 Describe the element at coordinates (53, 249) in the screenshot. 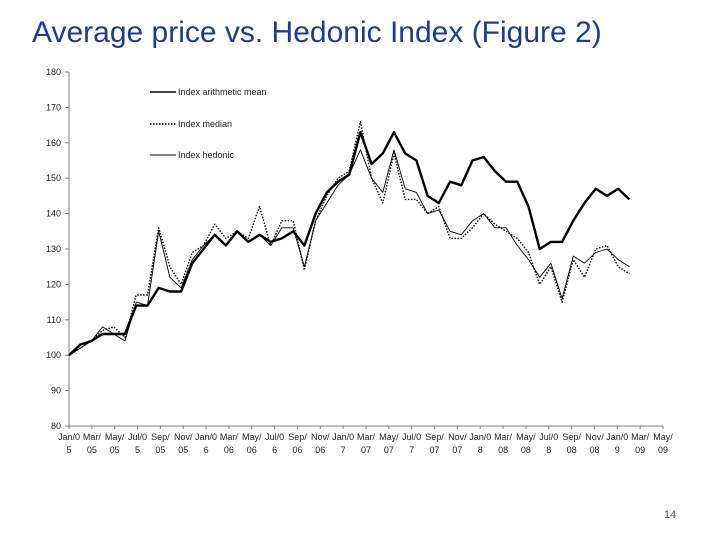

I see `y-tick-label: 130` at that location.